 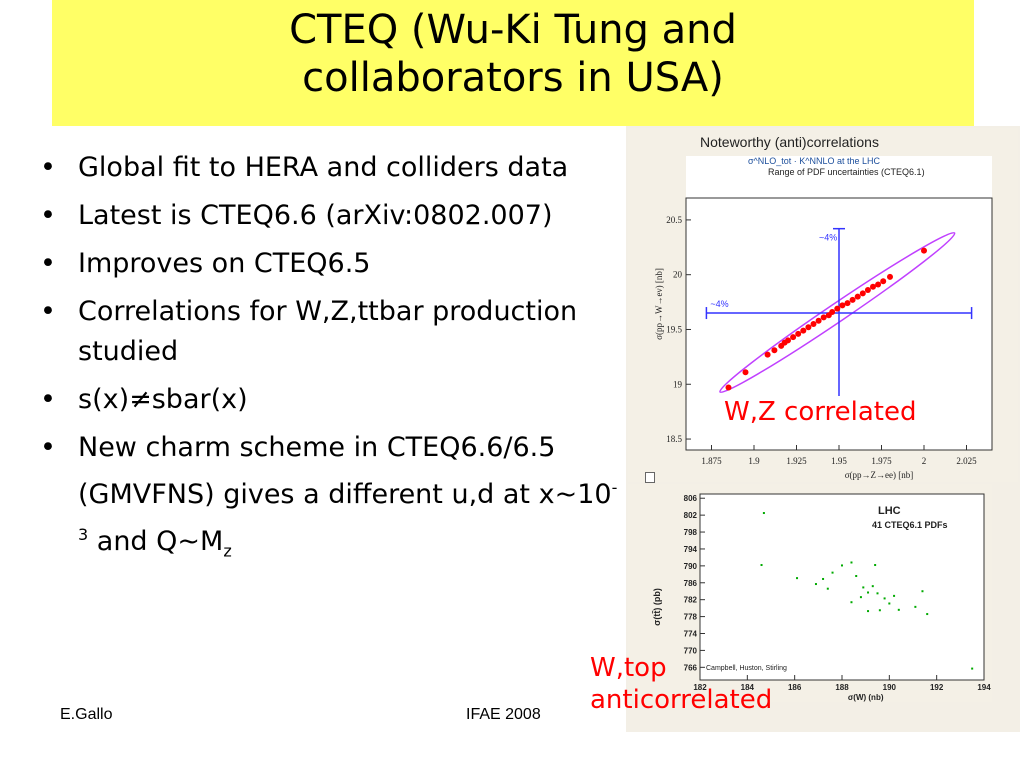 What do you see at coordinates (796, 461) in the screenshot?
I see `chart1-x-tick-label: 1.925` at bounding box center [796, 461].